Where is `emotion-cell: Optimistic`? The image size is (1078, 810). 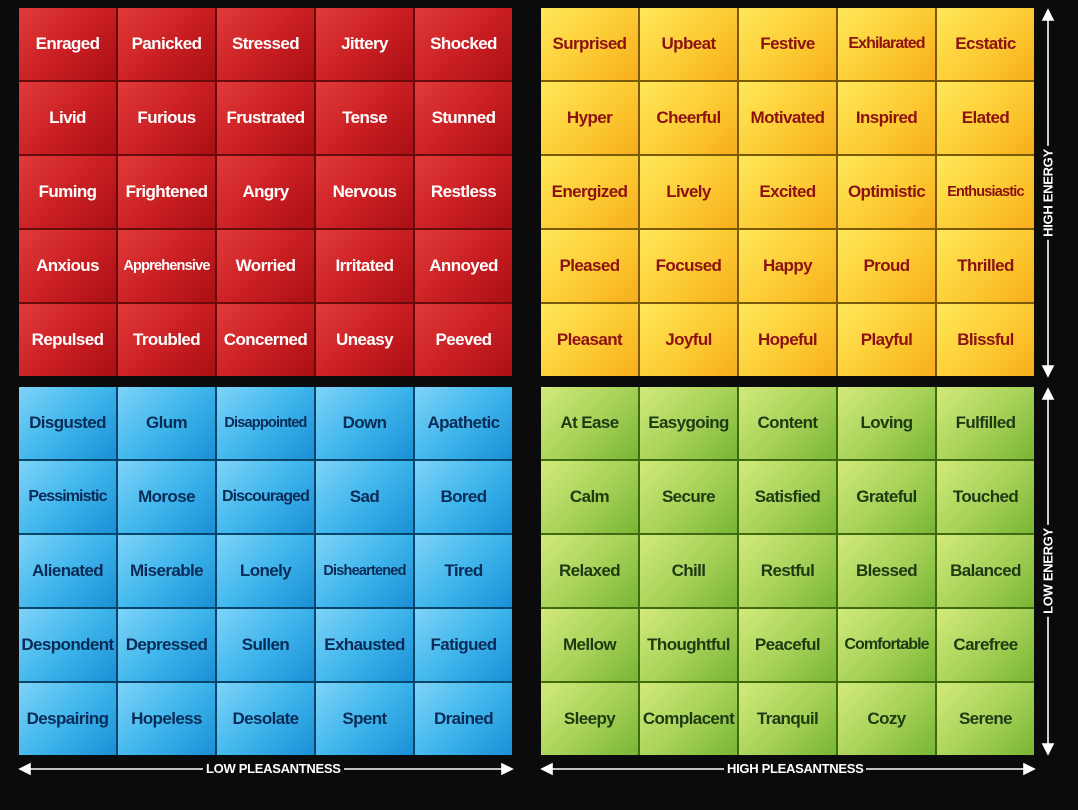
emotion-cell: Optimistic is located at coordinates (886, 192).